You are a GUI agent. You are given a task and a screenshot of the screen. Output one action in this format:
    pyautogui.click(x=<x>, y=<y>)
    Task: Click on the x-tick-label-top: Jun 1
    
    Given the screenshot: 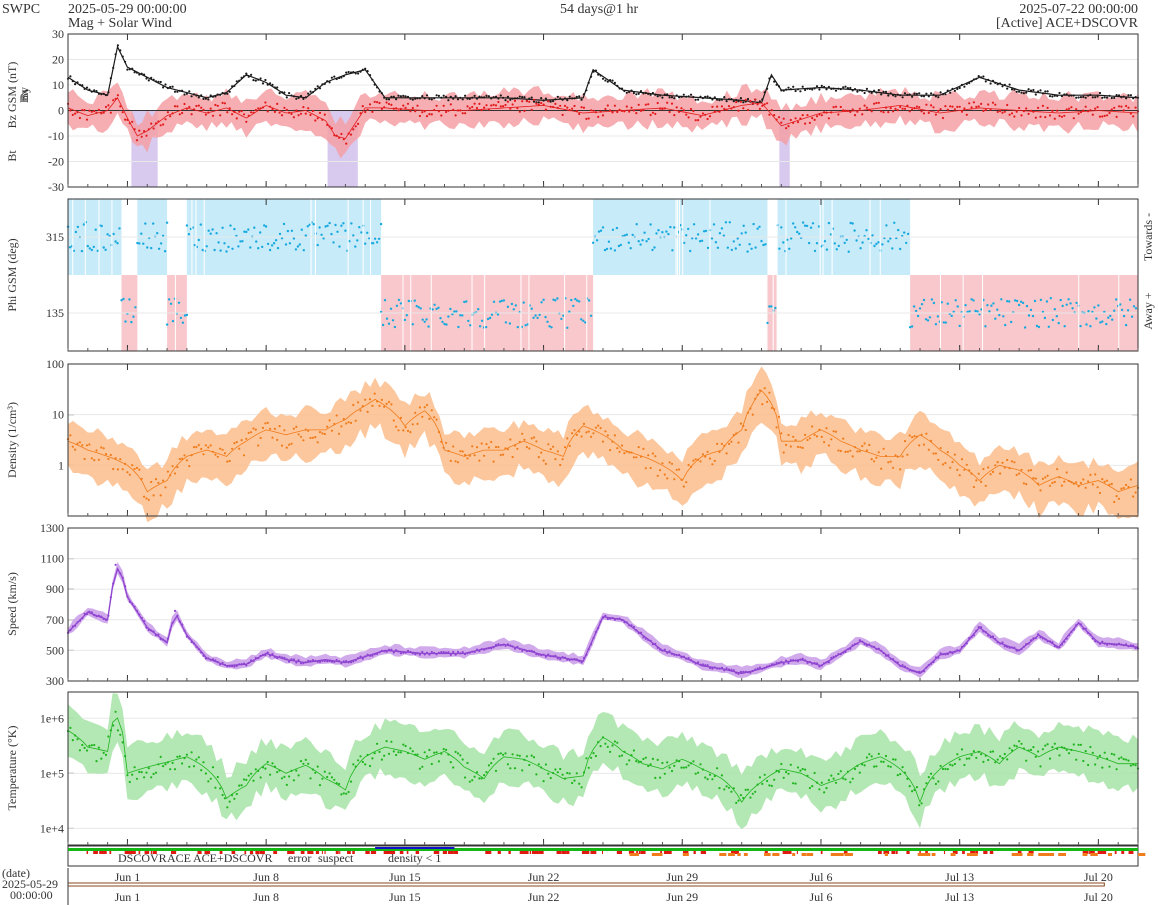 What is the action you would take?
    pyautogui.click(x=128, y=877)
    